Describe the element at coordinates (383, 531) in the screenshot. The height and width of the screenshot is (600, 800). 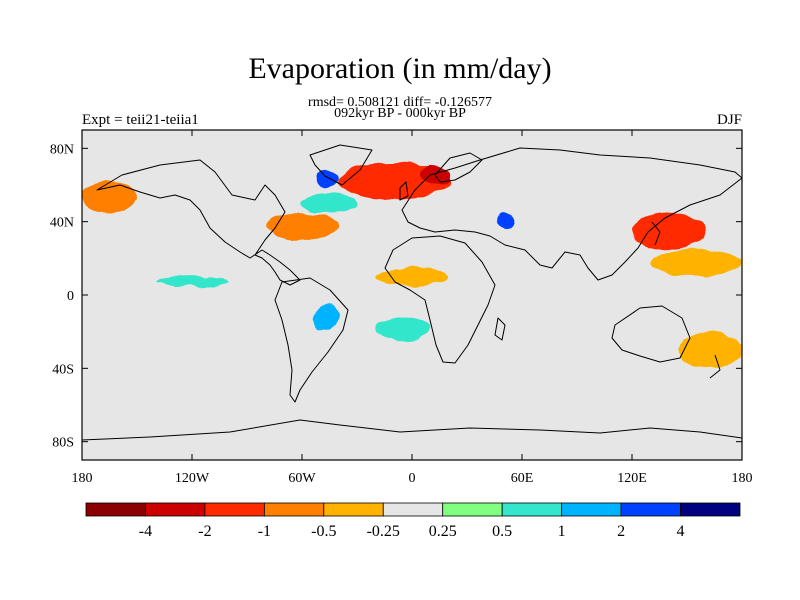
I see `colorbar-label: -0.25` at that location.